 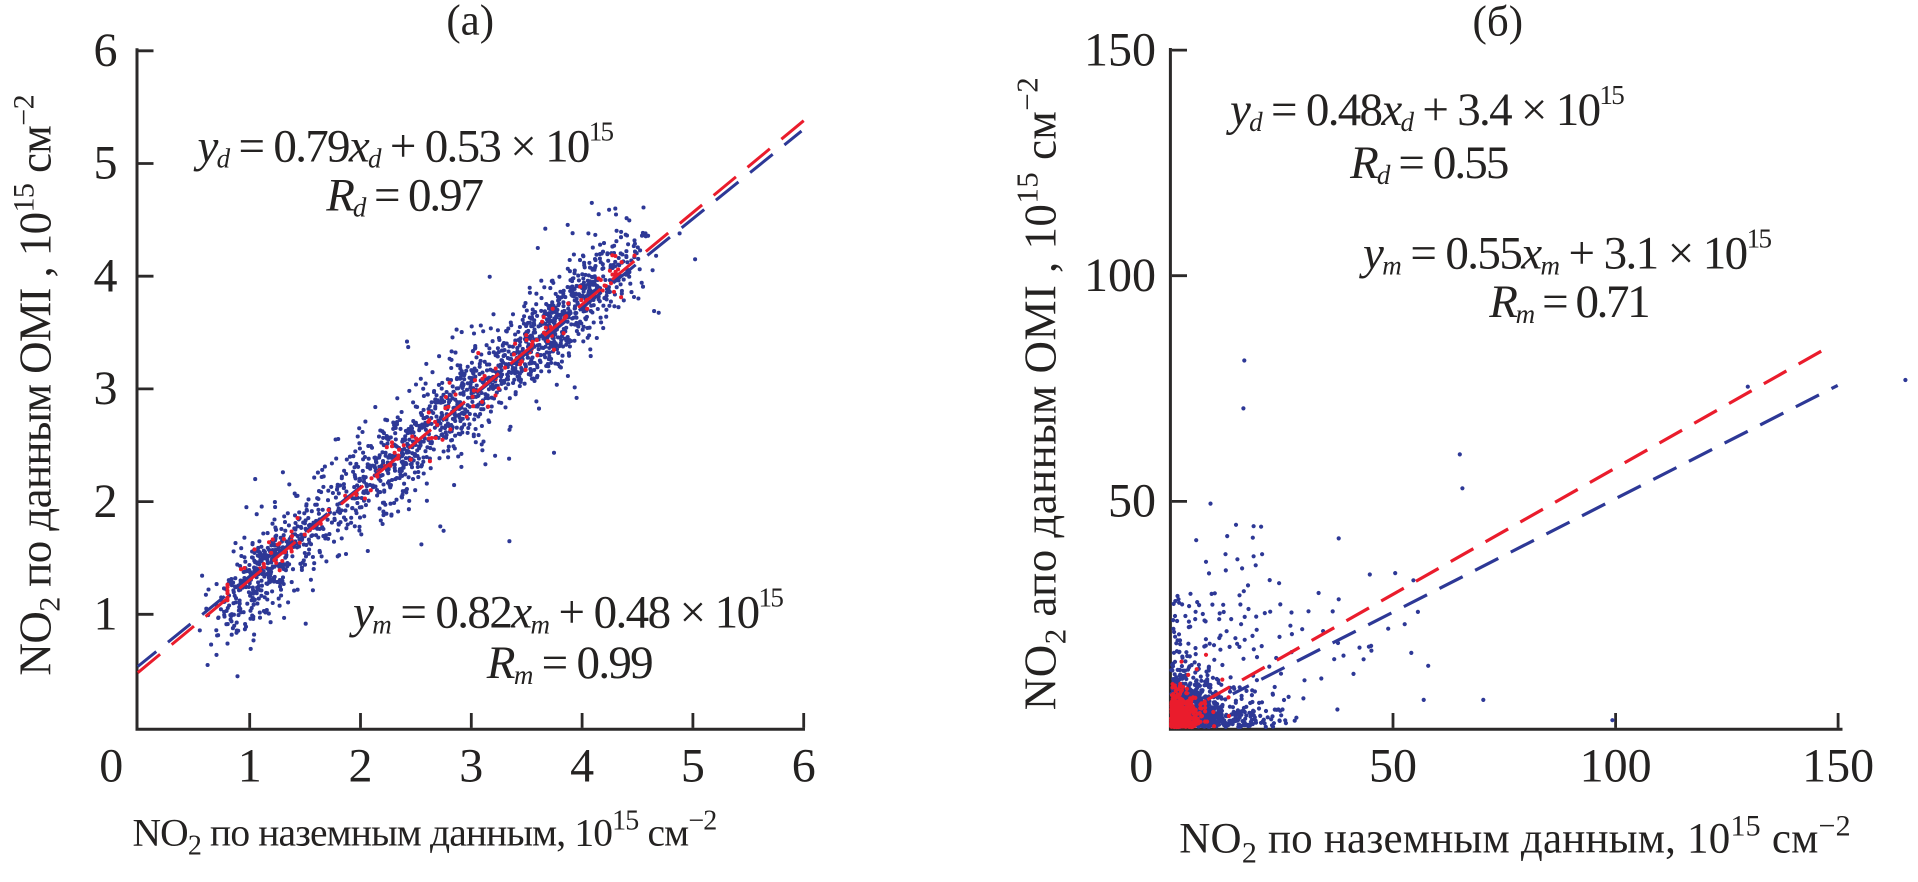 What do you see at coordinates (404, 145) in the screenshot?
I see `svg-text: yd = 0.79xd + 0.53 × 1015` at bounding box center [404, 145].